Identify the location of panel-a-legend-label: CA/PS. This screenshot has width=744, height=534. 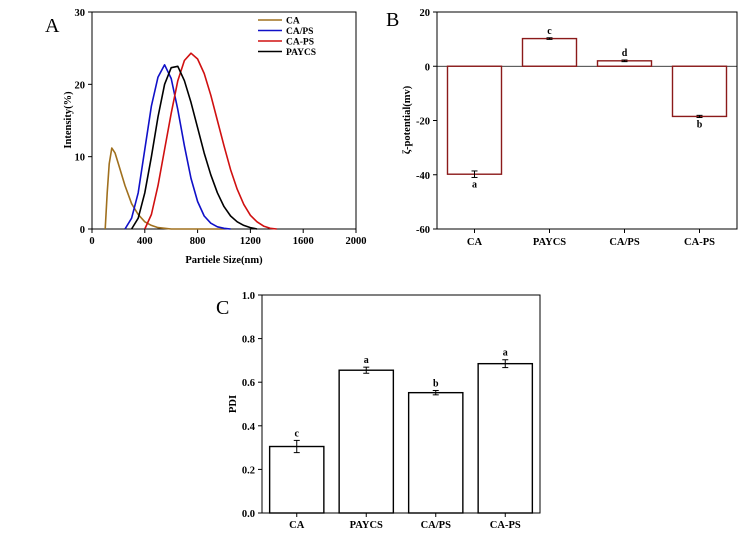
(299, 32).